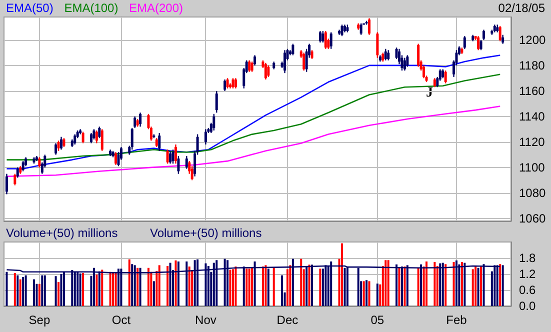  I want to click on x-tick-label: Feb, so click(457, 320).